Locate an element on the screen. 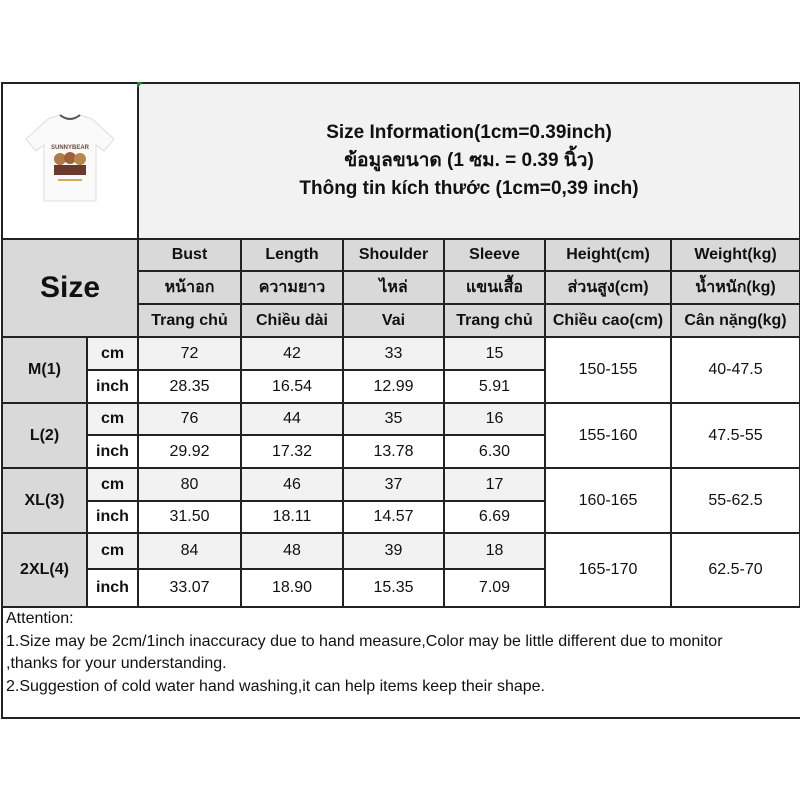  measurement-value: 17.32 is located at coordinates (292, 451).